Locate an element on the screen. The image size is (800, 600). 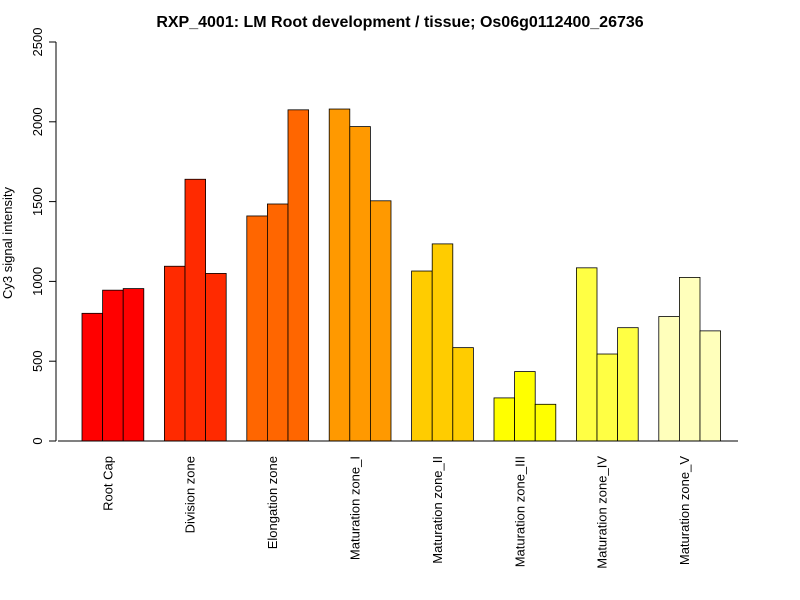
y-tick-label: 0 is located at coordinates (37, 440).